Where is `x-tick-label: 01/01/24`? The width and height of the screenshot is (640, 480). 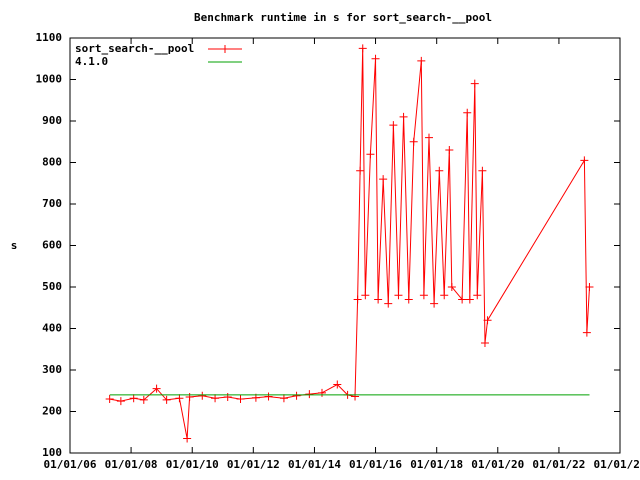
x-tick-label: 01/01/24 is located at coordinates (617, 464).